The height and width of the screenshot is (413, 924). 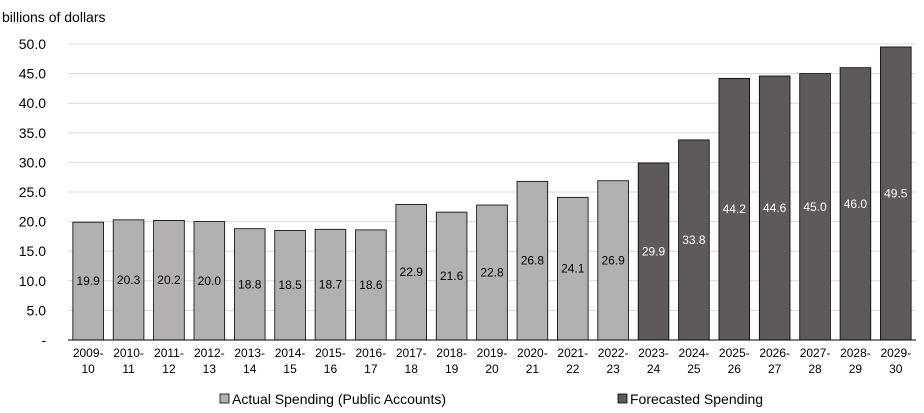 I want to click on y-axis-label: billions of dollars, so click(x=54, y=17).